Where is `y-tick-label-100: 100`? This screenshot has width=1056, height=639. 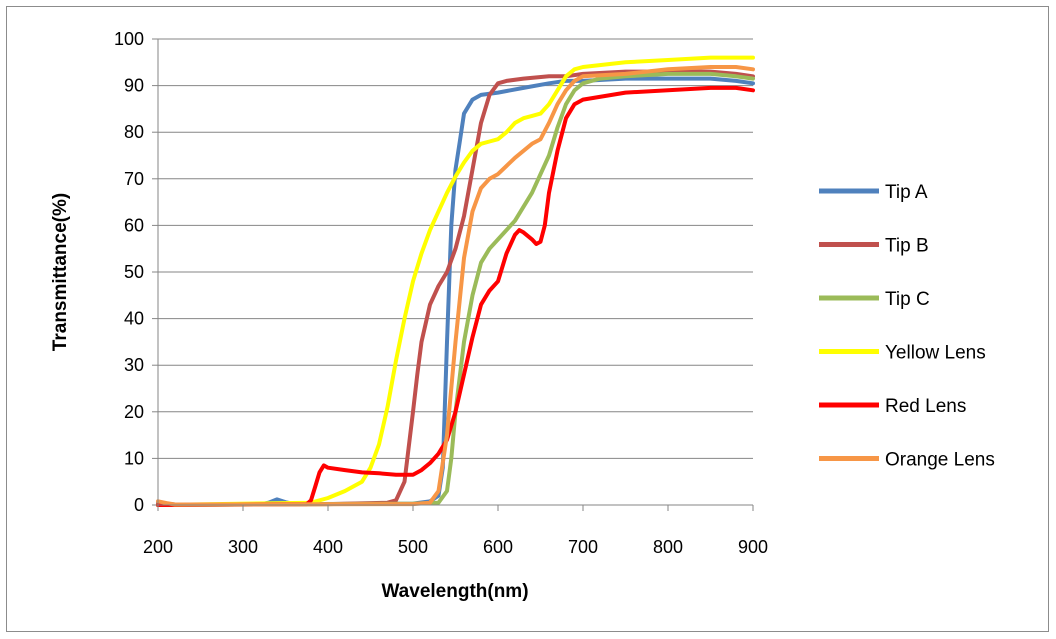 y-tick-label-100: 100 is located at coordinates (129, 39).